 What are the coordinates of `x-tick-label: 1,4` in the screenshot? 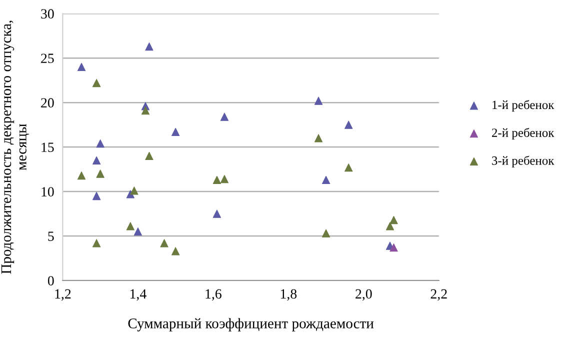 It's located at (138, 295).